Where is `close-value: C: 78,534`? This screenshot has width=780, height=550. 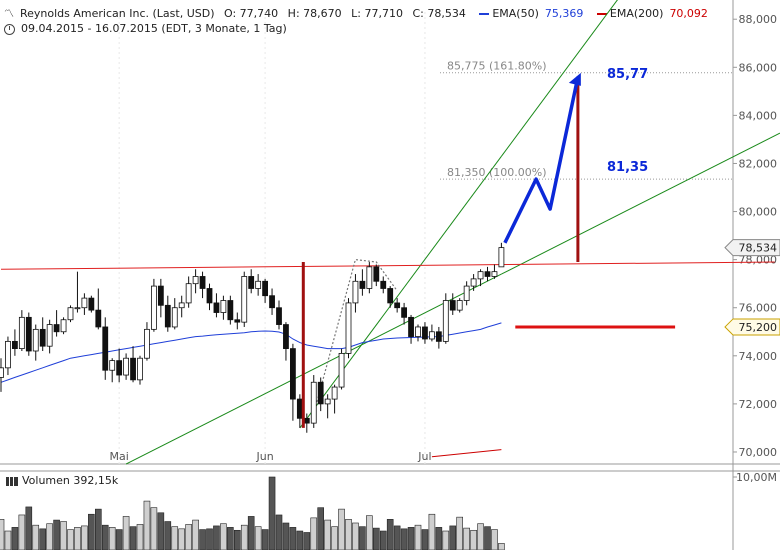 close-value: C: 78,534 is located at coordinates (439, 13).